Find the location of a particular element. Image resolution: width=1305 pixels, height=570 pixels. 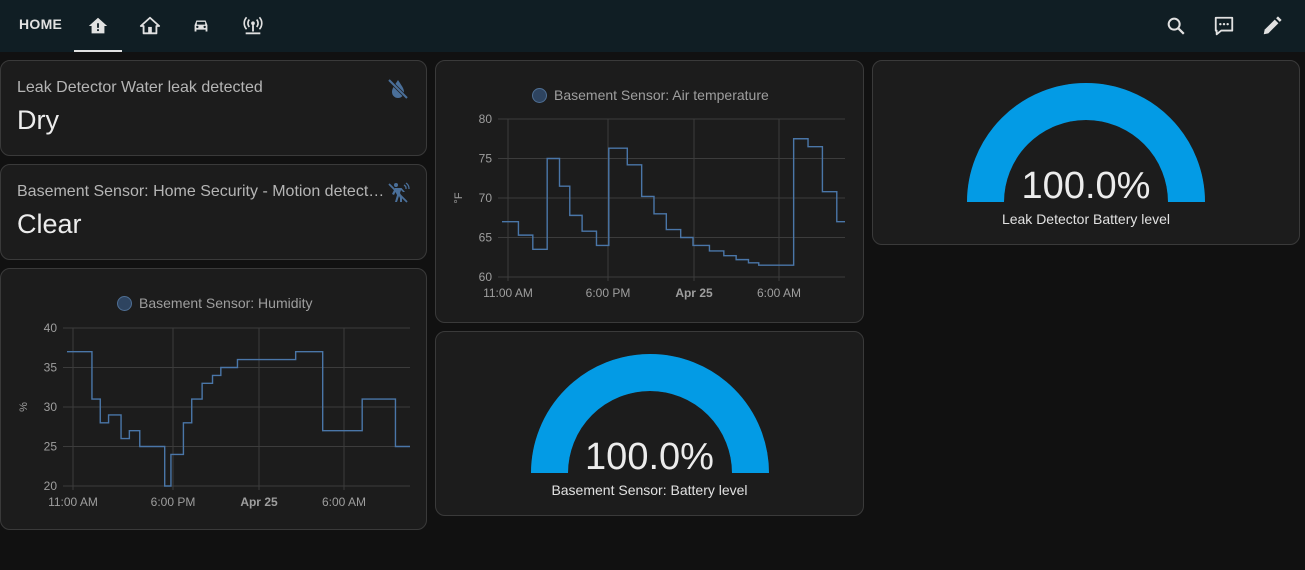

chart-legend: Basement Sensor: Air temperature is located at coordinates (650, 95).